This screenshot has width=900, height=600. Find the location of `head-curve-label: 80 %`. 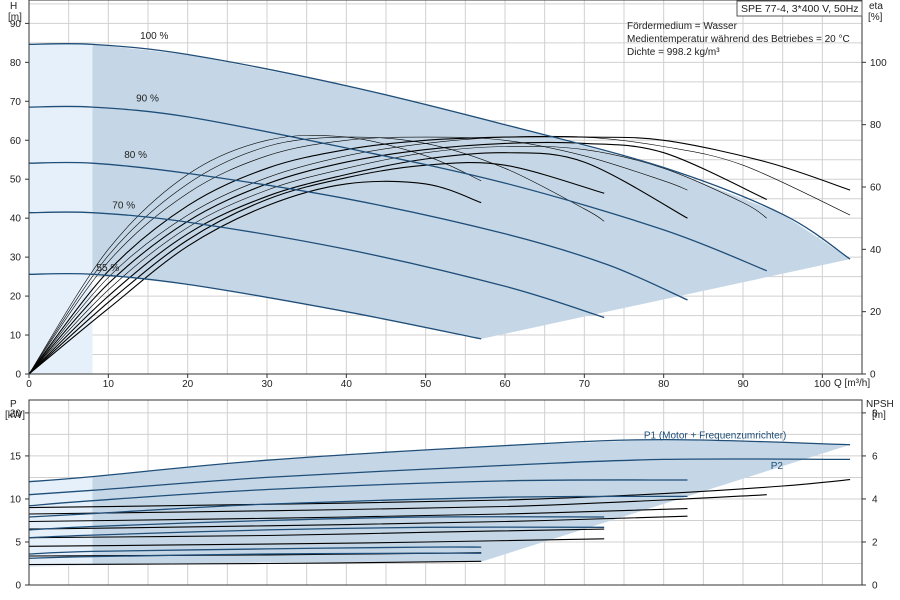

head-curve-label: 80 % is located at coordinates (135, 155).